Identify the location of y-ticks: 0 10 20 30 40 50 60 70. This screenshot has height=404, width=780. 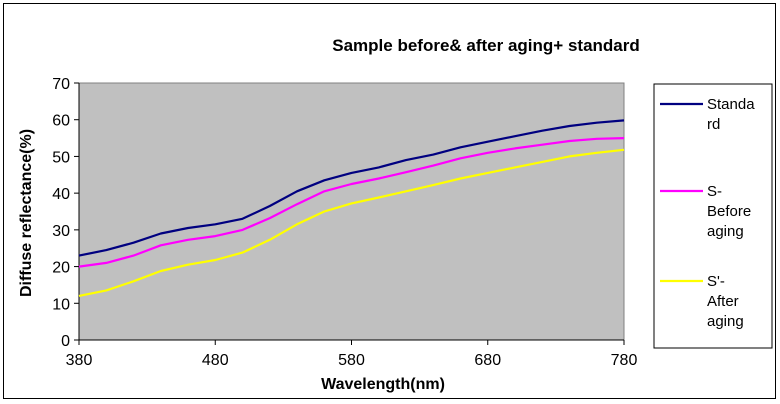
(65, 213).